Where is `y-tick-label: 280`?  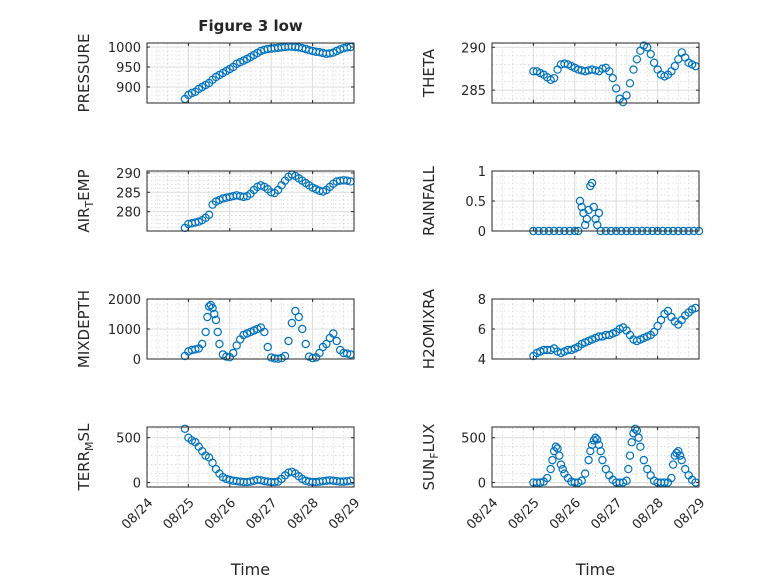 y-tick-label: 280 is located at coordinates (128, 213).